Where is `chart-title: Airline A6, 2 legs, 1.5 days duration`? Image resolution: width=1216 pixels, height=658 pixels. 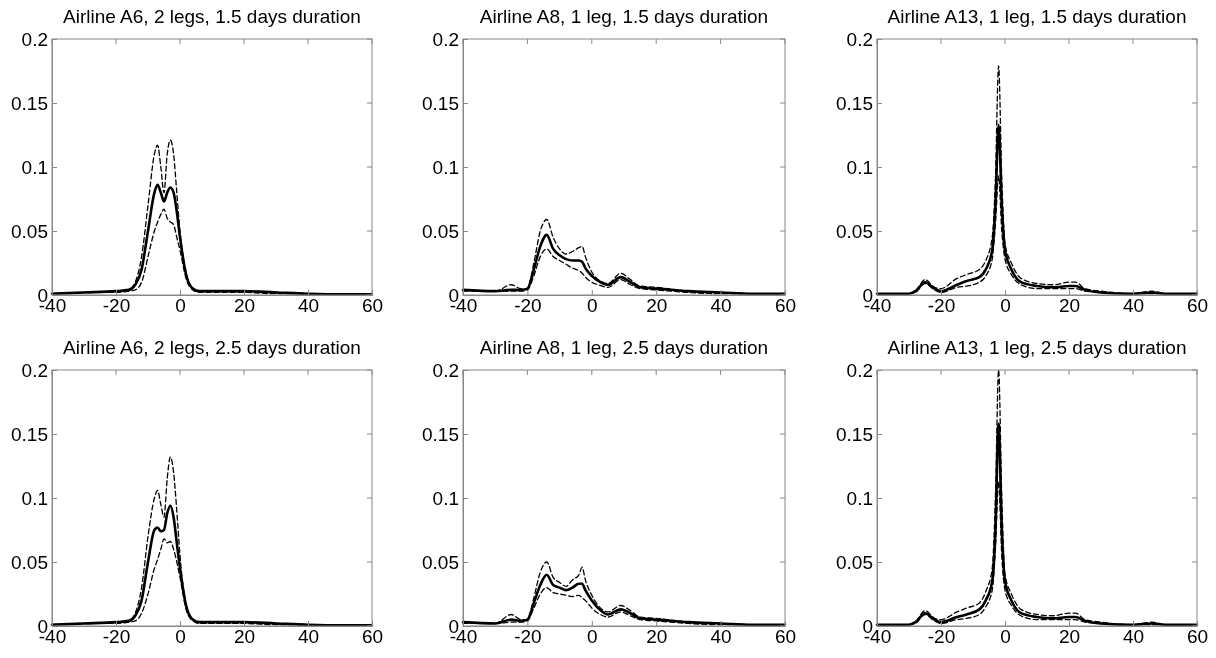
chart-title: Airline A6, 2 legs, 1.5 days duration is located at coordinates (212, 16).